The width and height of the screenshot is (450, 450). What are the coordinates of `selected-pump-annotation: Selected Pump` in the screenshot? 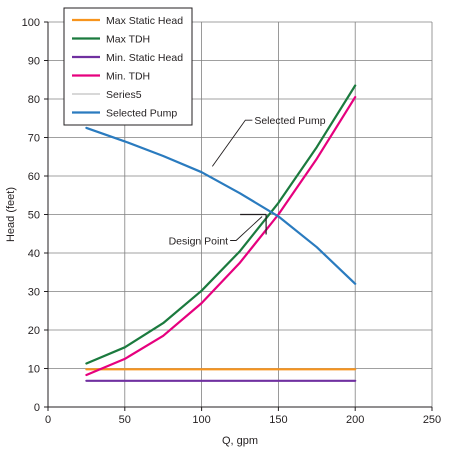 It's located at (289, 121).